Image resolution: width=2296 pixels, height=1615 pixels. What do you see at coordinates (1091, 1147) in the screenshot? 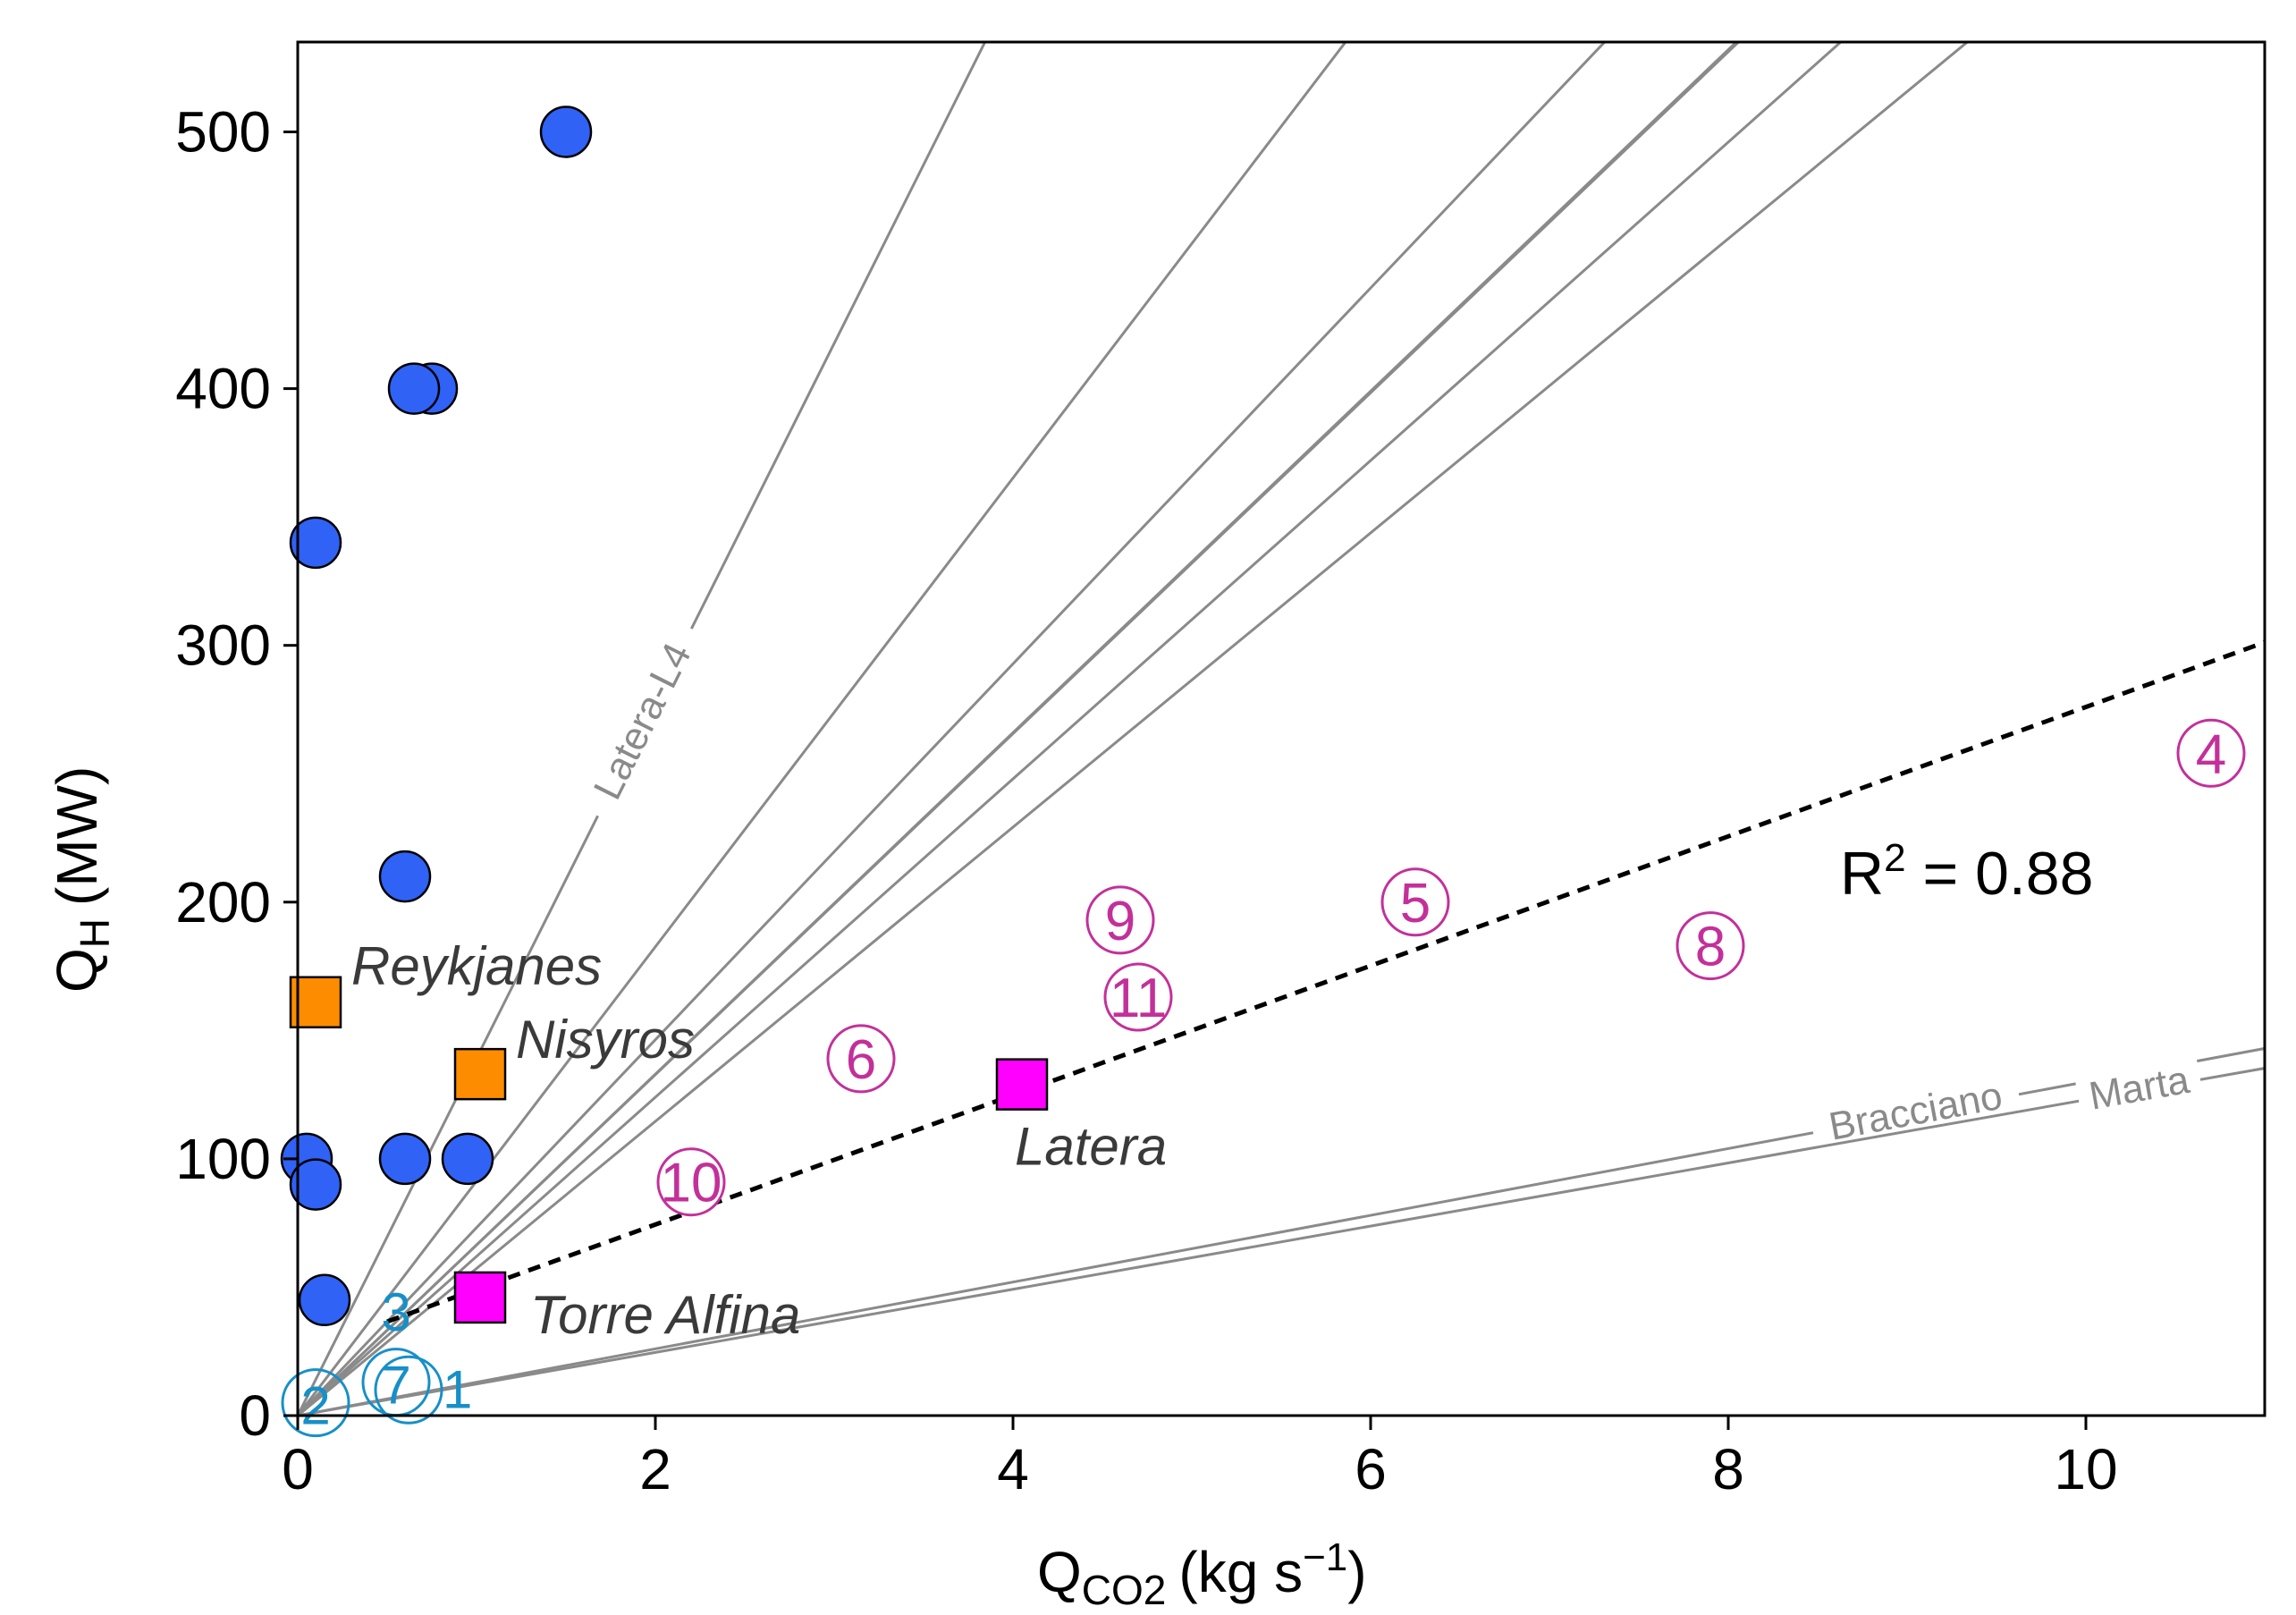
I see `point-label: Latera` at bounding box center [1091, 1147].